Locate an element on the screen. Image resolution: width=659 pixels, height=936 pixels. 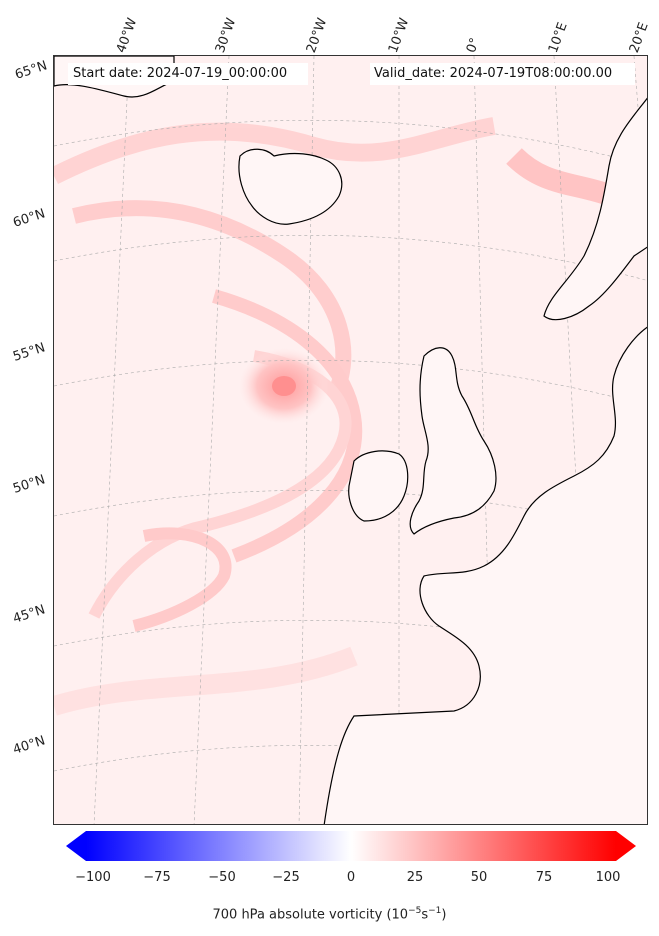
colorbar-tick: 50 is located at coordinates (479, 877).